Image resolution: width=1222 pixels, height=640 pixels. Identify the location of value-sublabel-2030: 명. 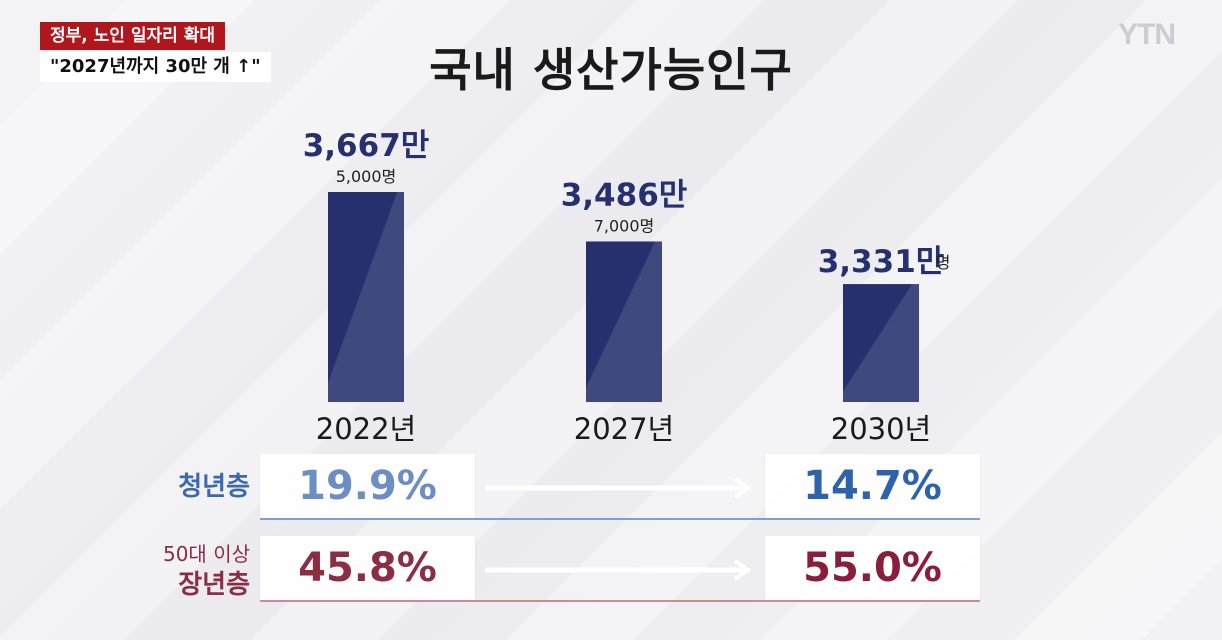
(943, 262).